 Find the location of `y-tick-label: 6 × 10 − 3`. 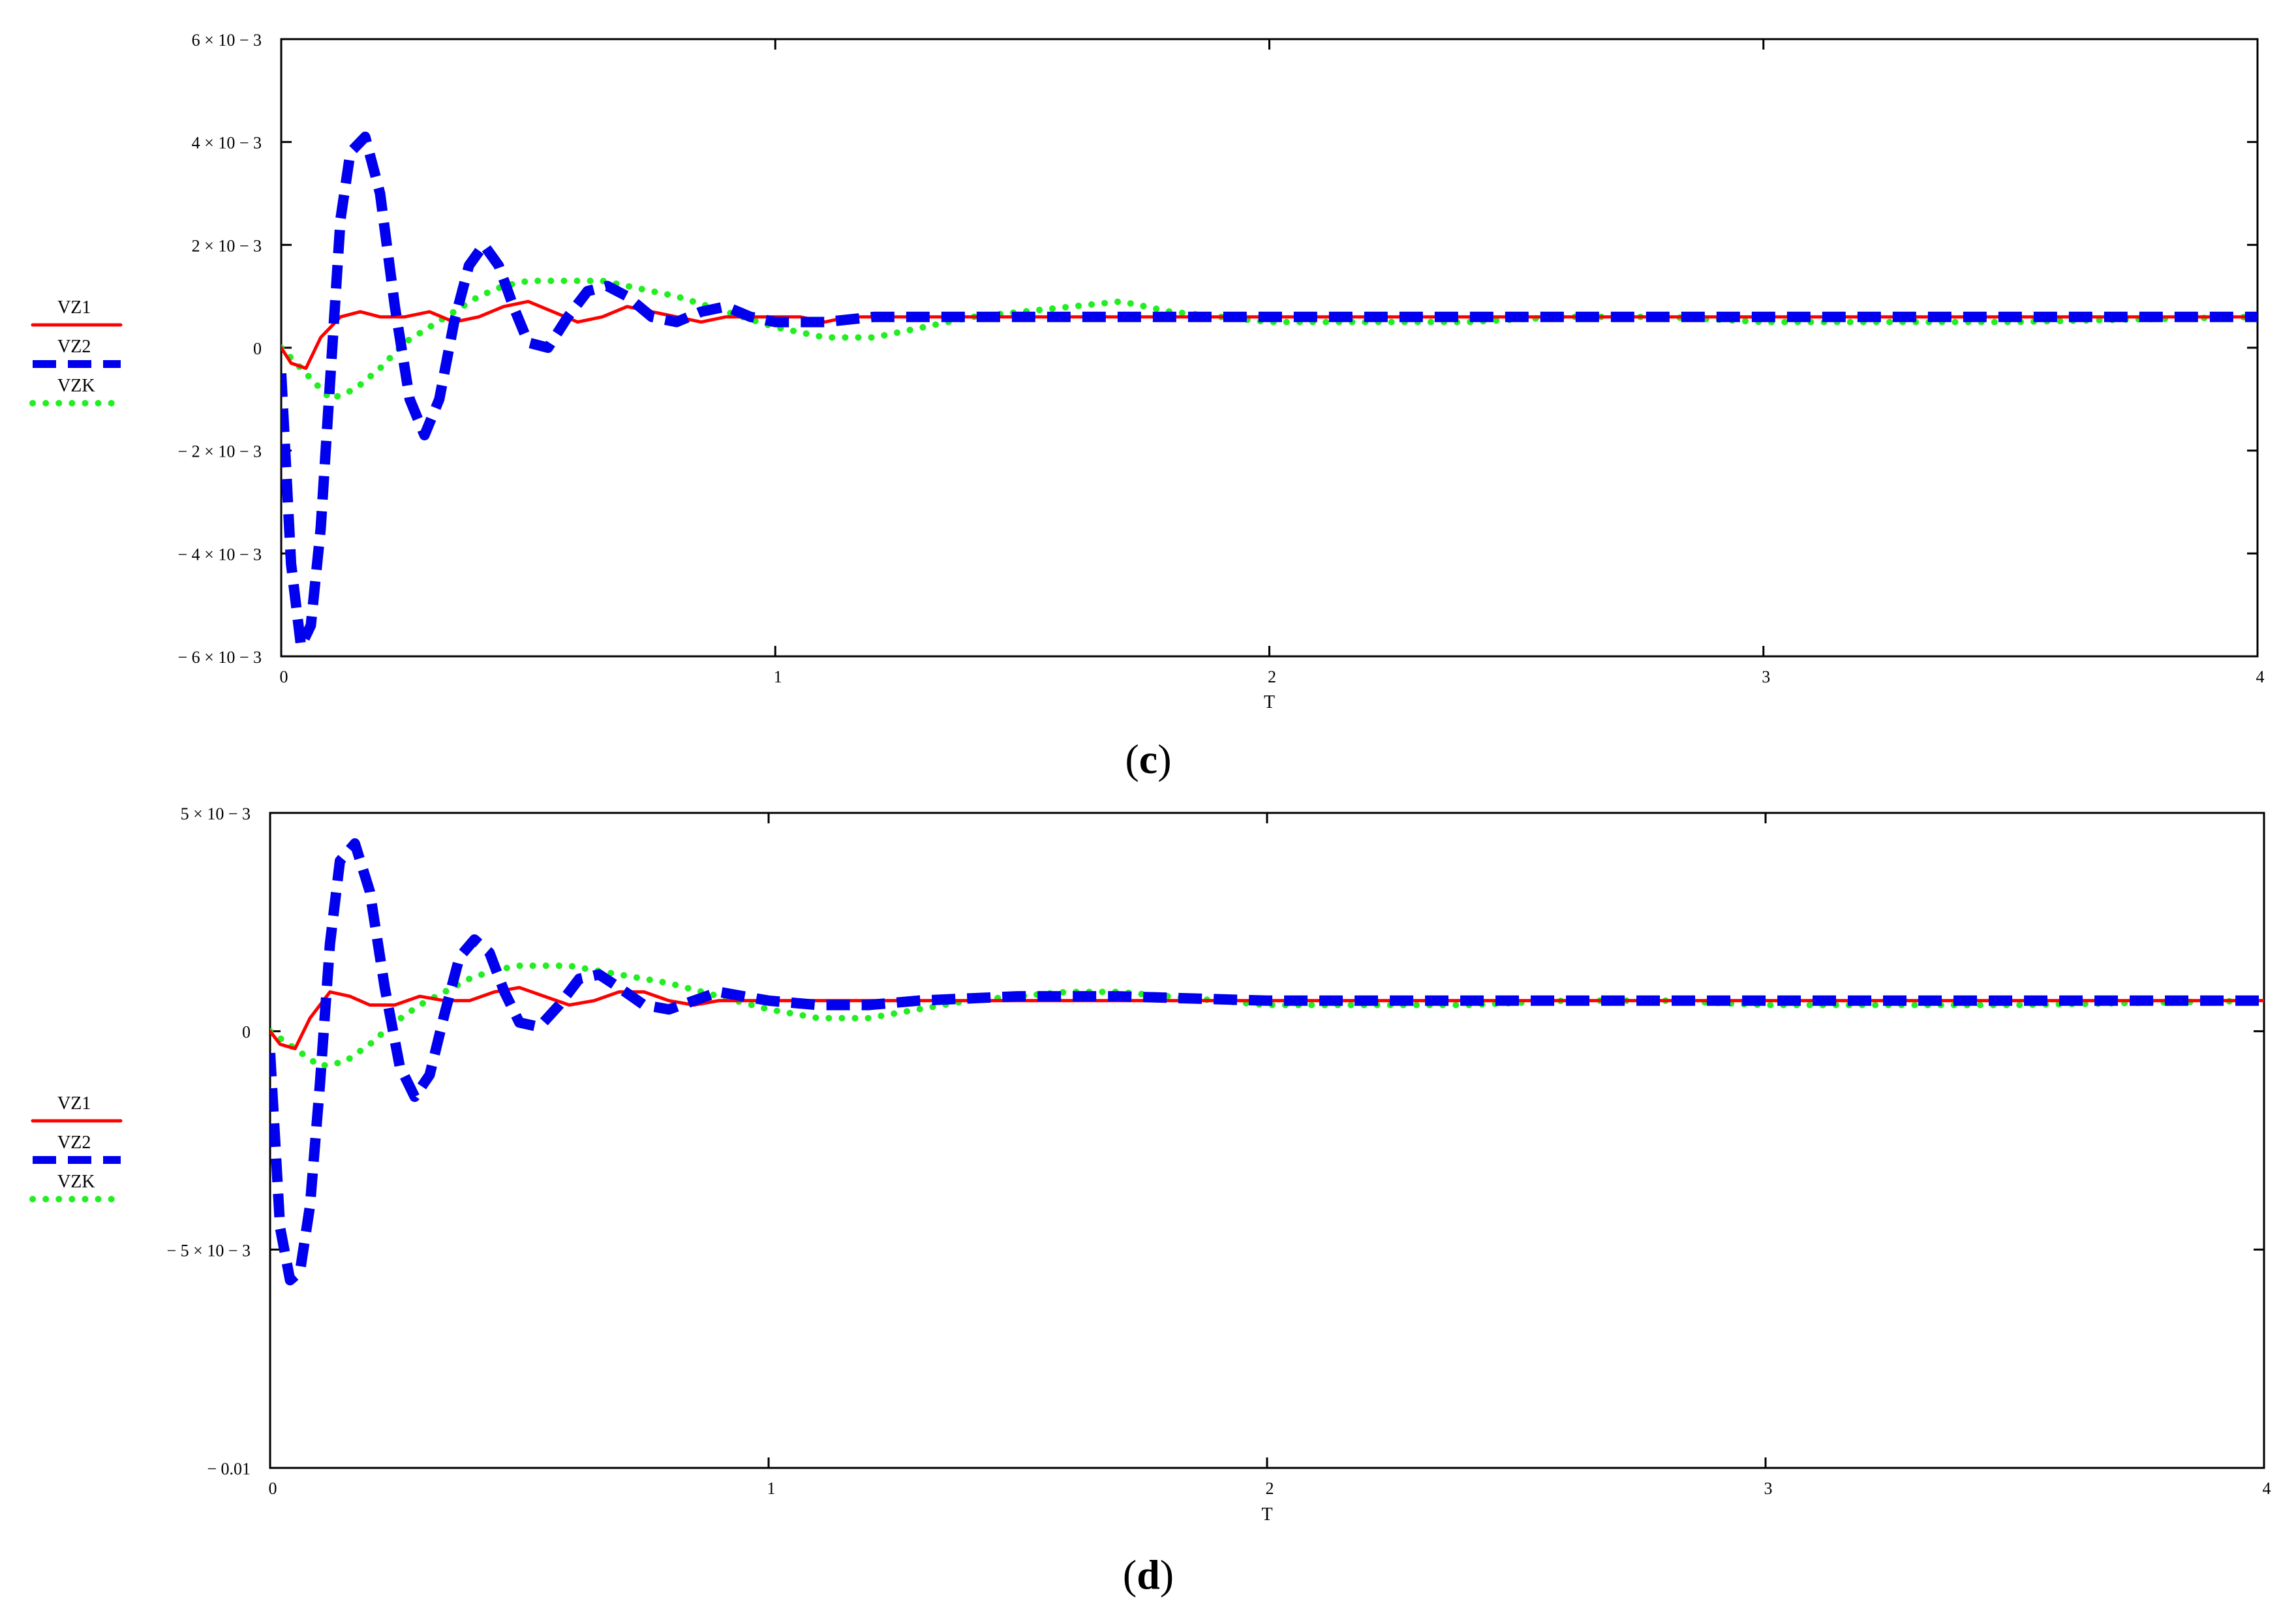

y-tick-label: 6 × 10 − 3 is located at coordinates (227, 40).